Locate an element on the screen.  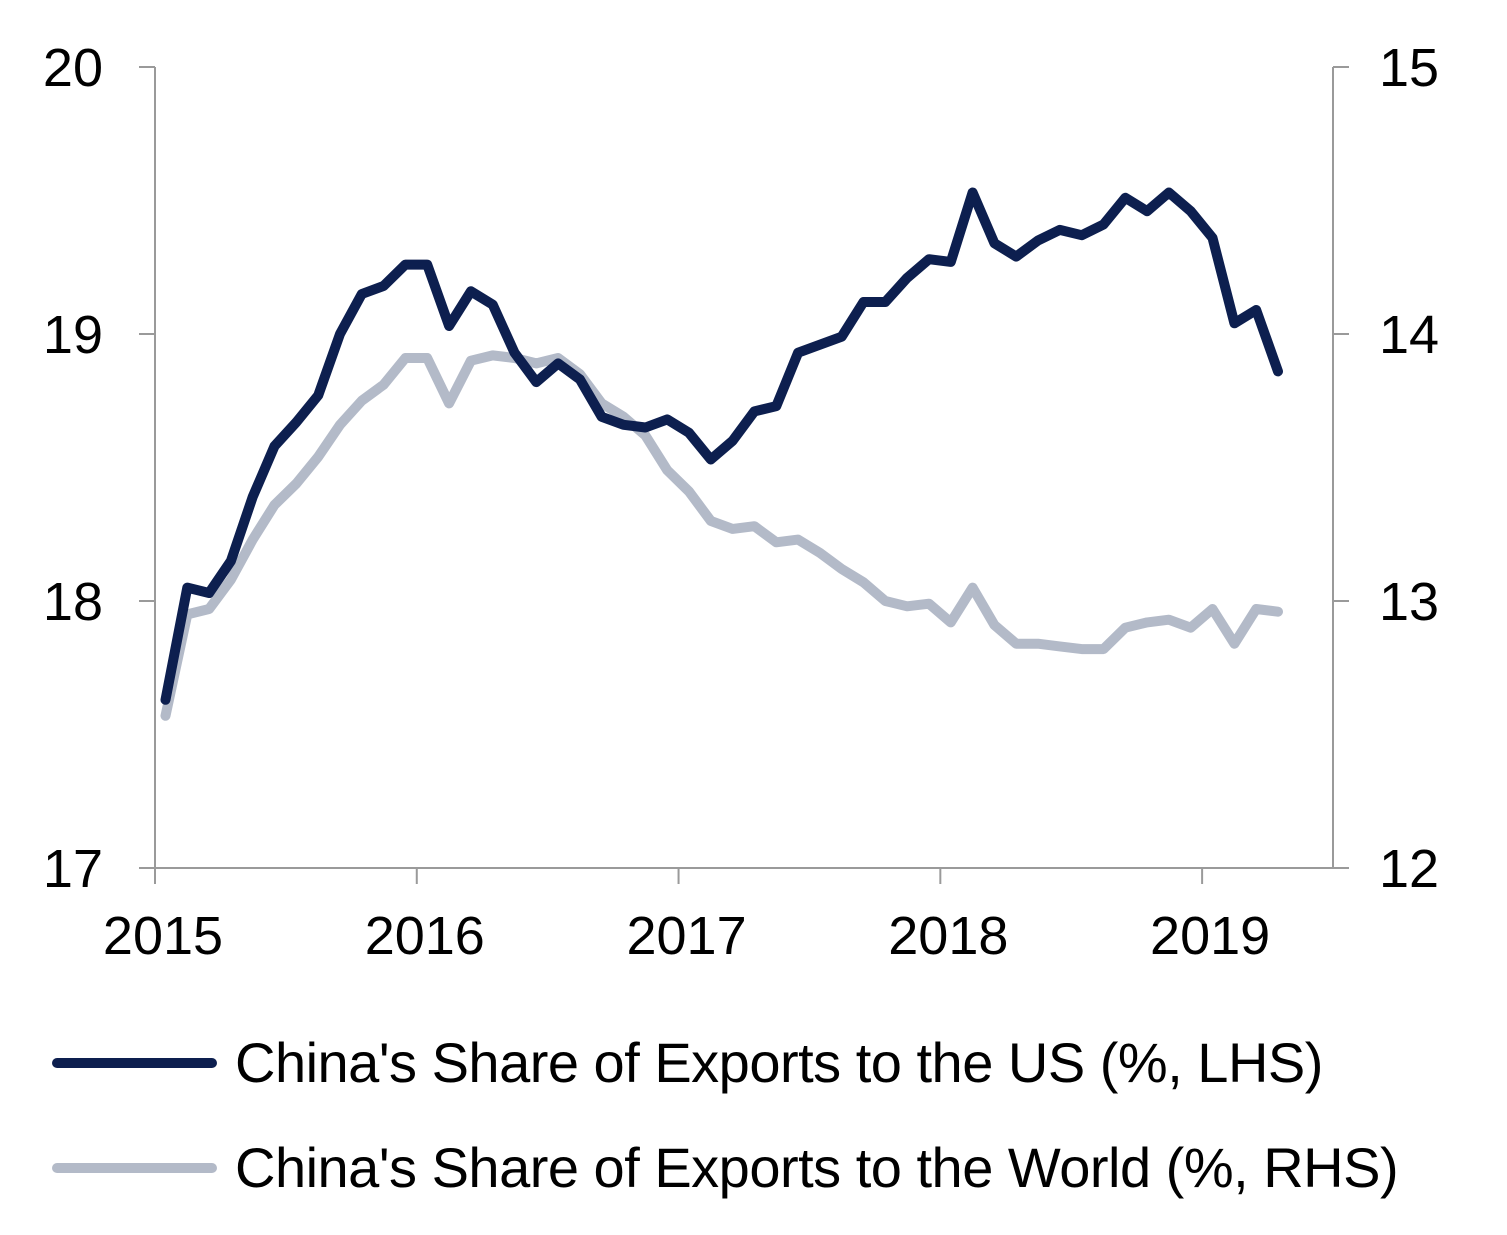
legend-swatch-world is located at coordinates (134, 1167).